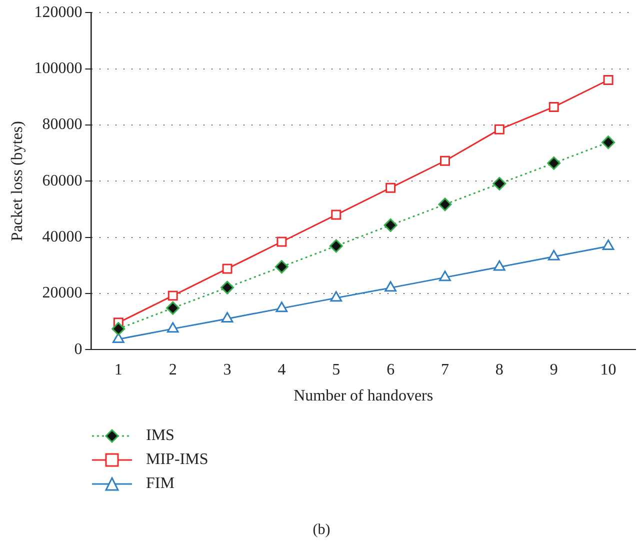  Describe the element at coordinates (62, 181) in the screenshot. I see `y-tick-label: 60000` at that location.